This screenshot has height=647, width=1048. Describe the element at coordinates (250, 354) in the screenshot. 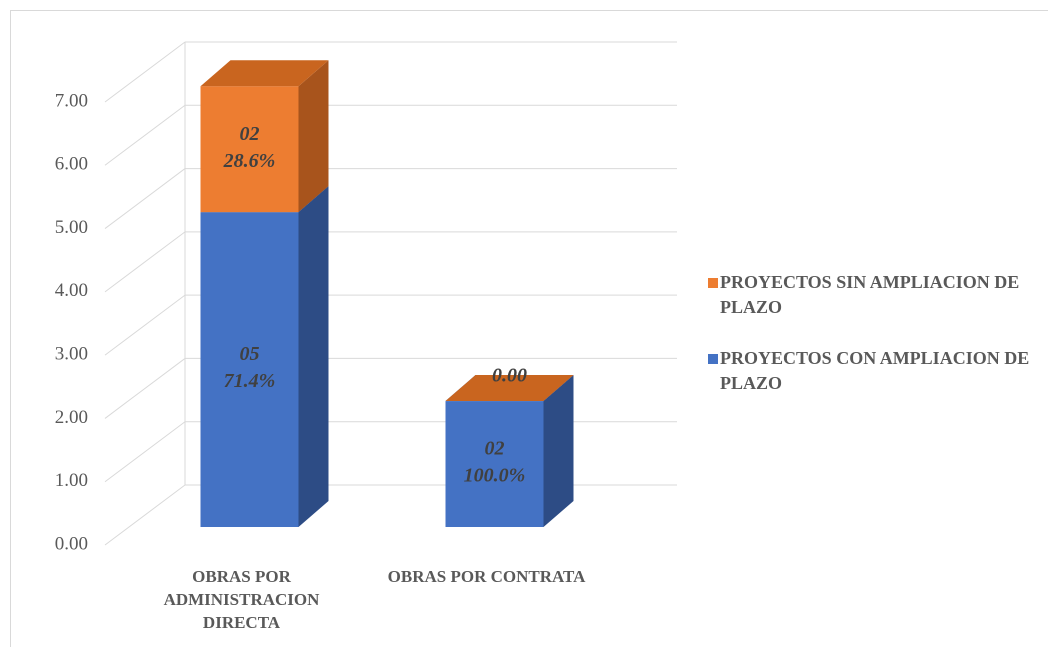

I see `value-label: 05` at that location.